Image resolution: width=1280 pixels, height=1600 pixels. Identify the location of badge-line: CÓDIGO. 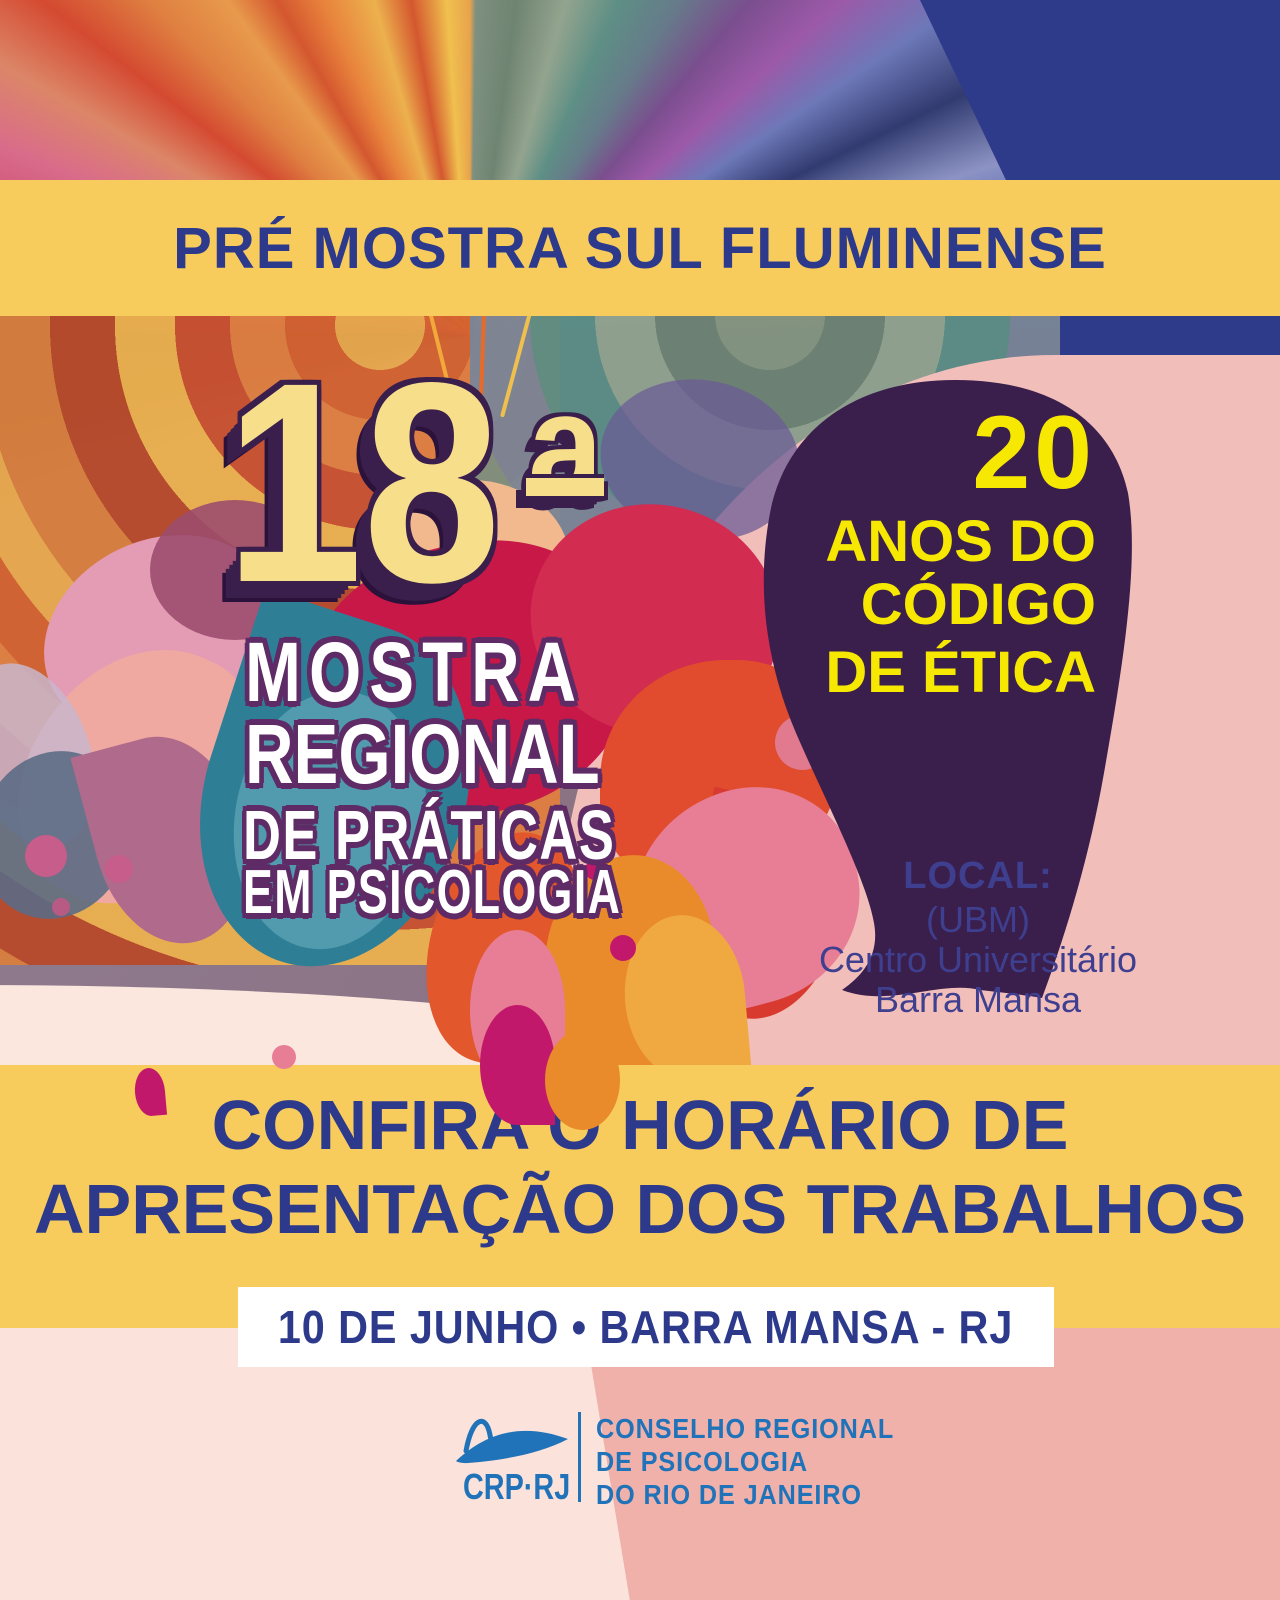
(978, 604).